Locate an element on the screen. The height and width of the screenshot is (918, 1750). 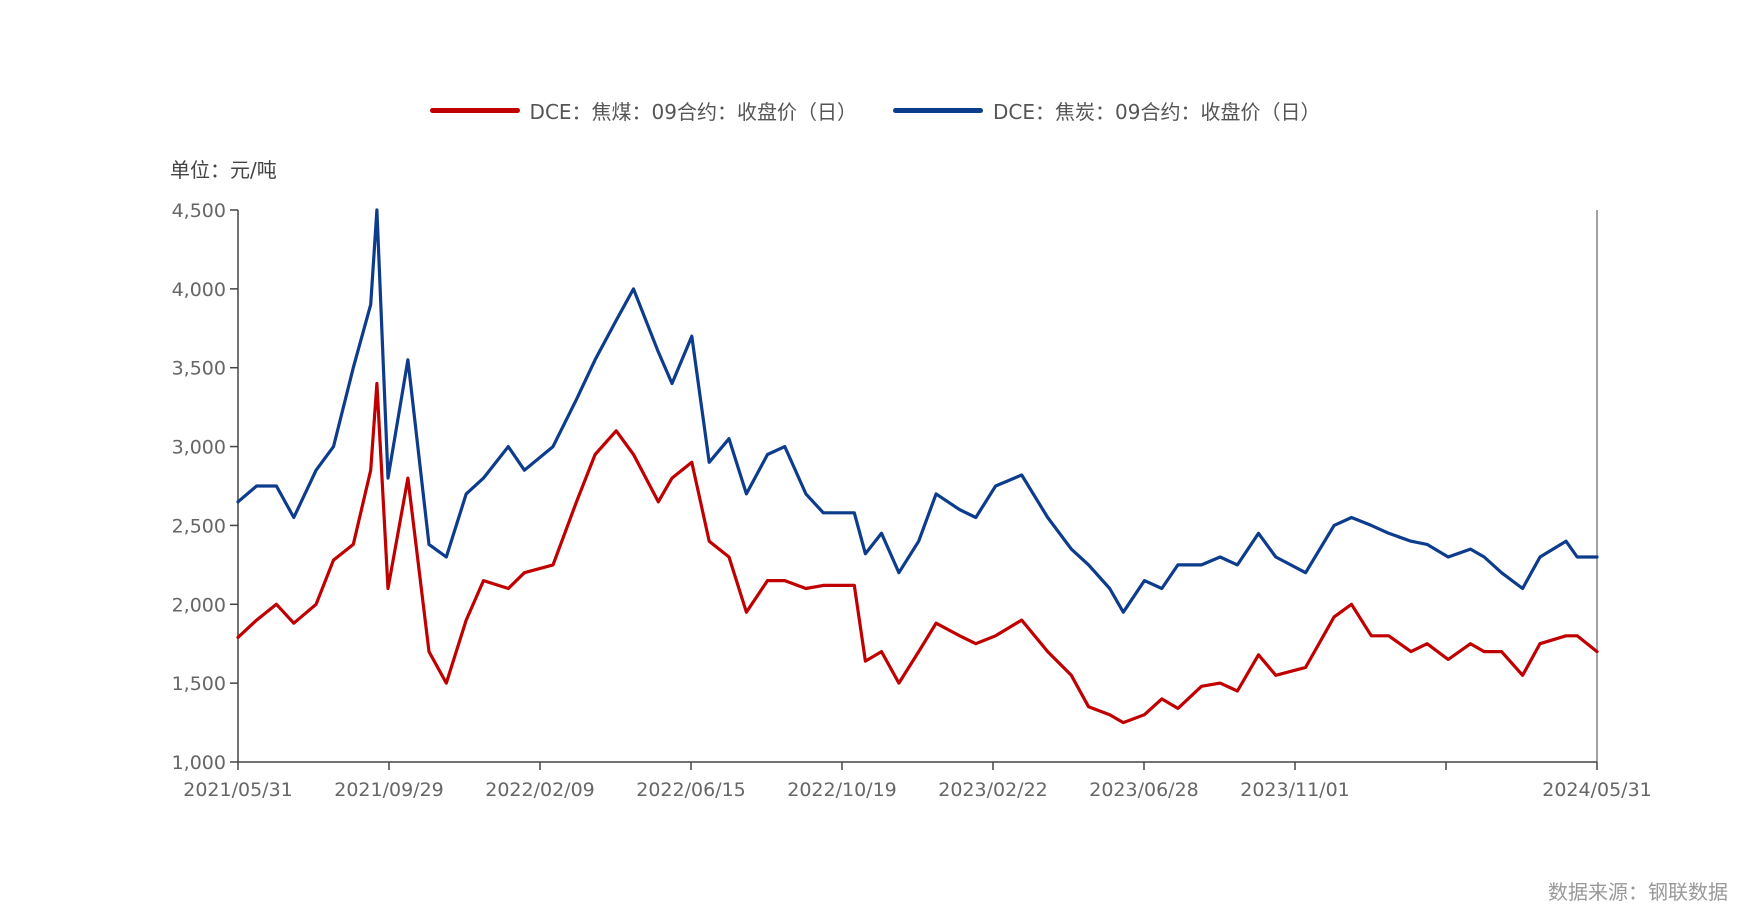
x-tick-label: 2022/06/15 is located at coordinates (691, 790).